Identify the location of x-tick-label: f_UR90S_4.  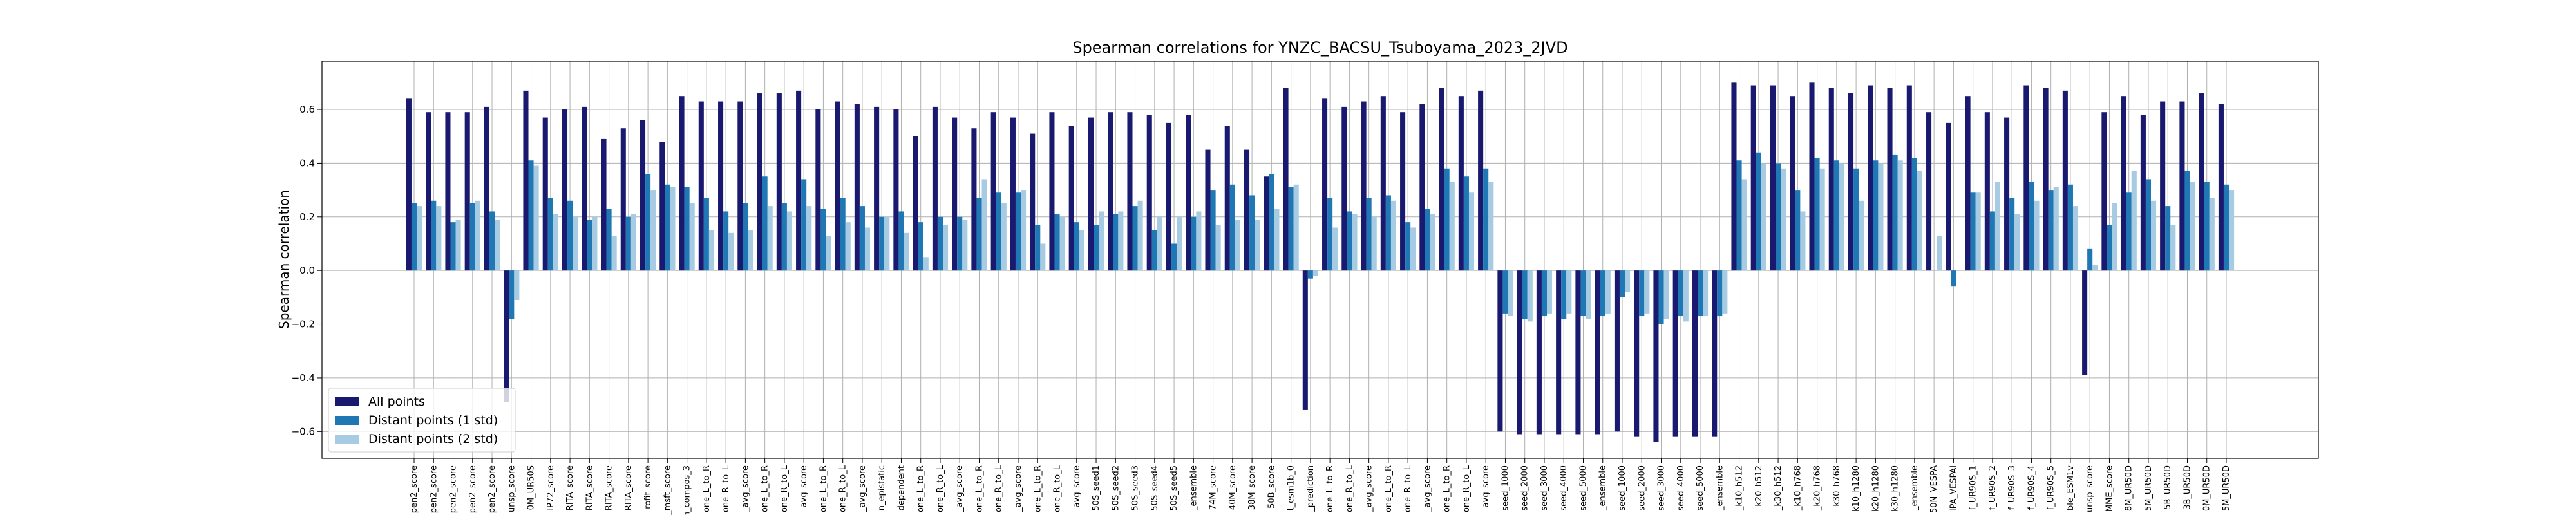
(2031, 487).